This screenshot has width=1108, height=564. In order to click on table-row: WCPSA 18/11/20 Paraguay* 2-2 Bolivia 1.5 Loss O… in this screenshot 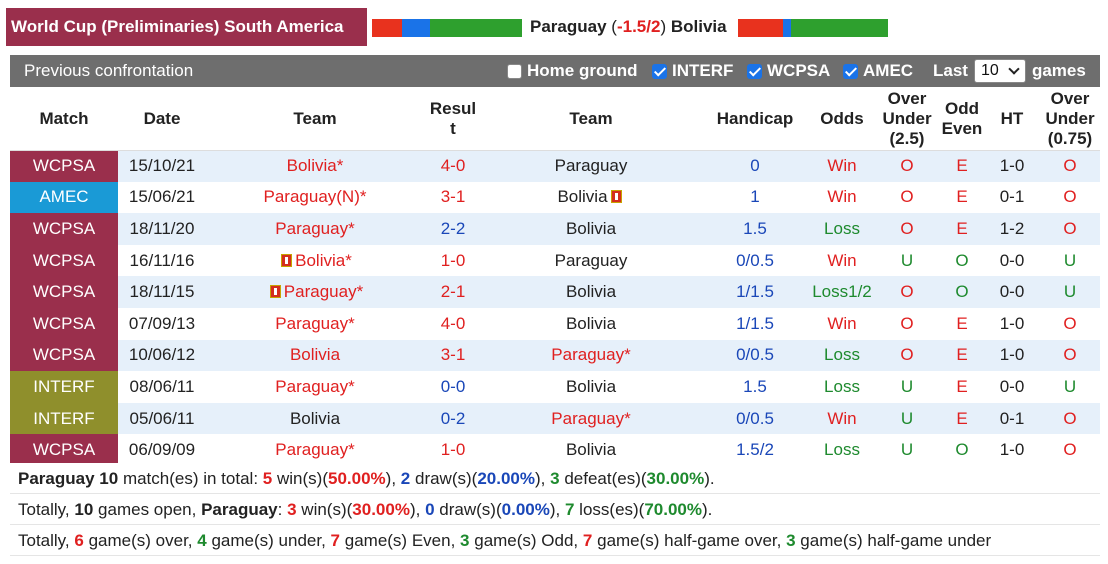, I will do `click(555, 229)`.